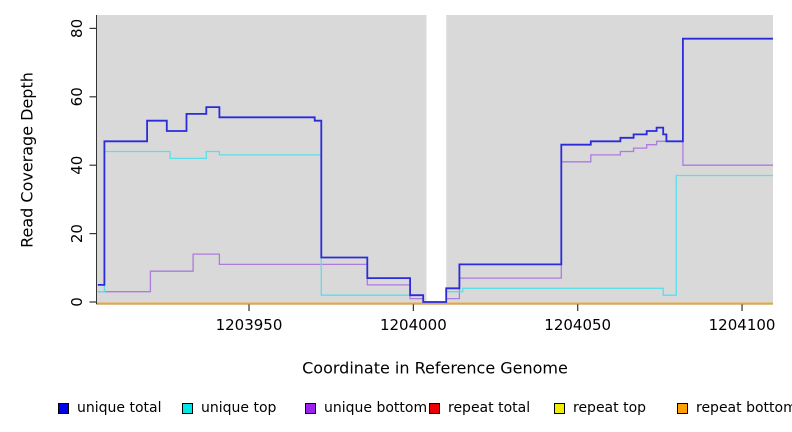  Describe the element at coordinates (577, 325) in the screenshot. I see `x-tick-label: 1204050` at that location.